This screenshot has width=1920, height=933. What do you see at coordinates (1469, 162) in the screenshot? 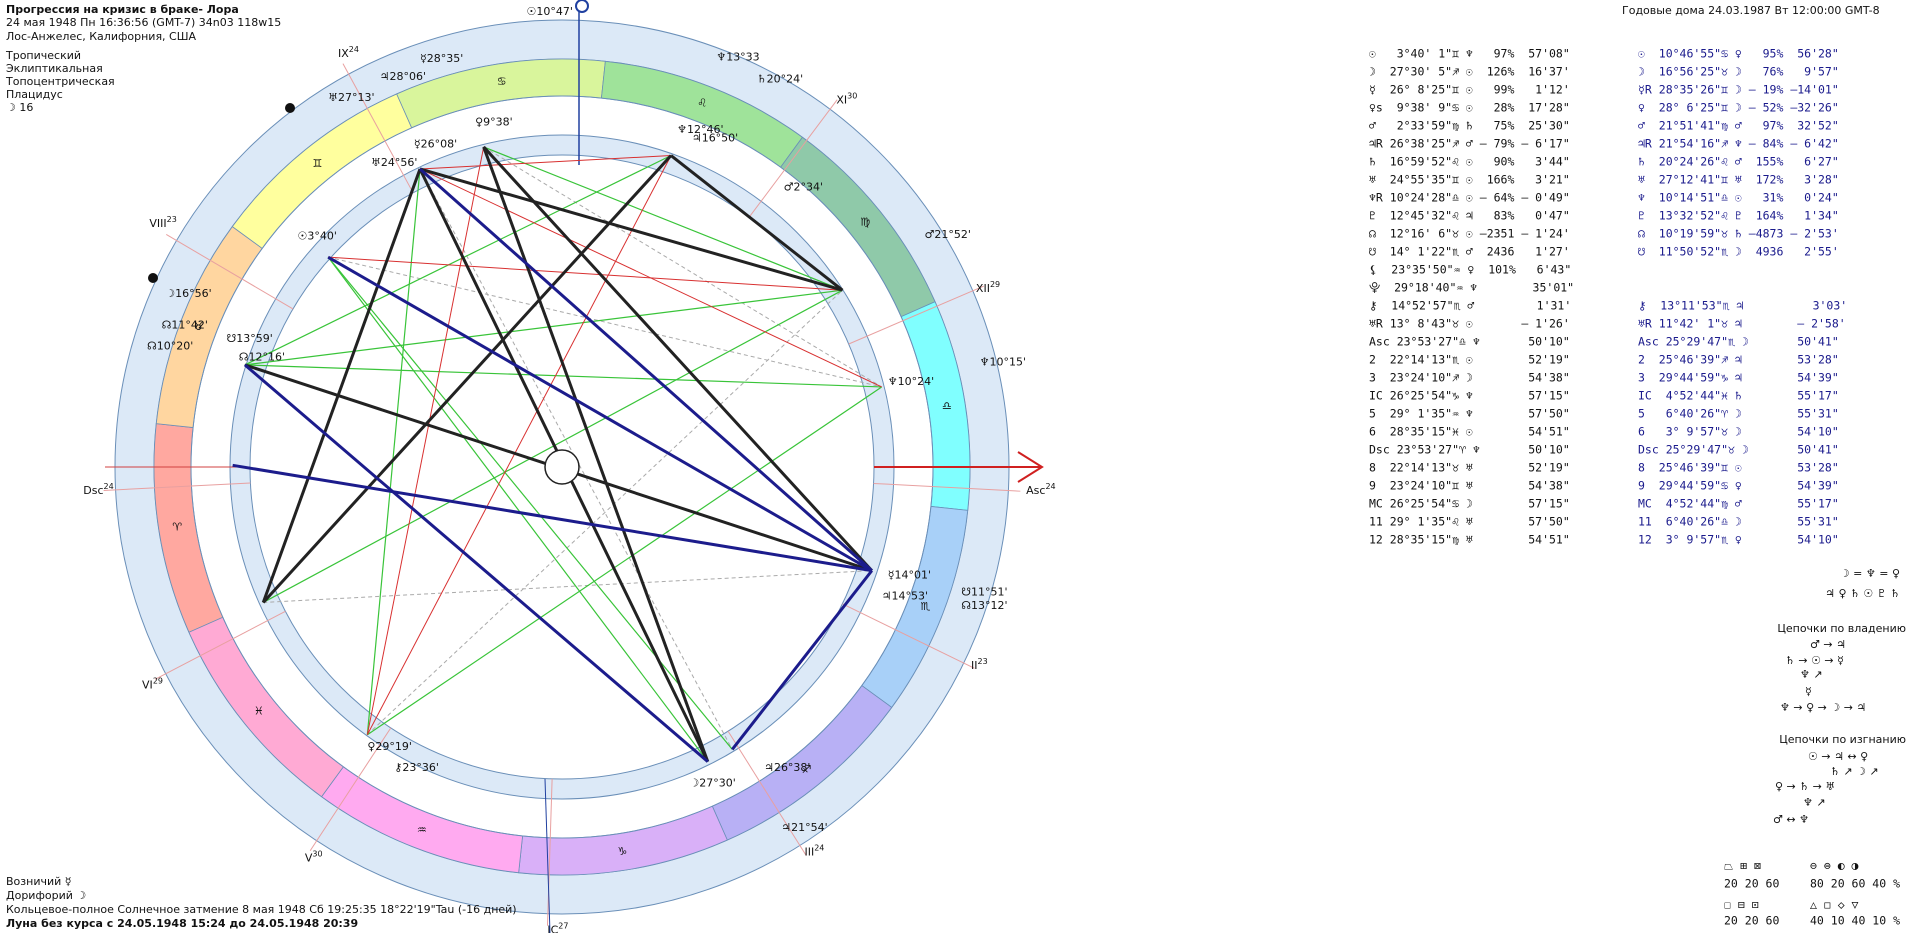
I see `table-cell-natal: ♄ 16°59'52"♌ ☉ 90% 3'44"` at bounding box center [1469, 162].